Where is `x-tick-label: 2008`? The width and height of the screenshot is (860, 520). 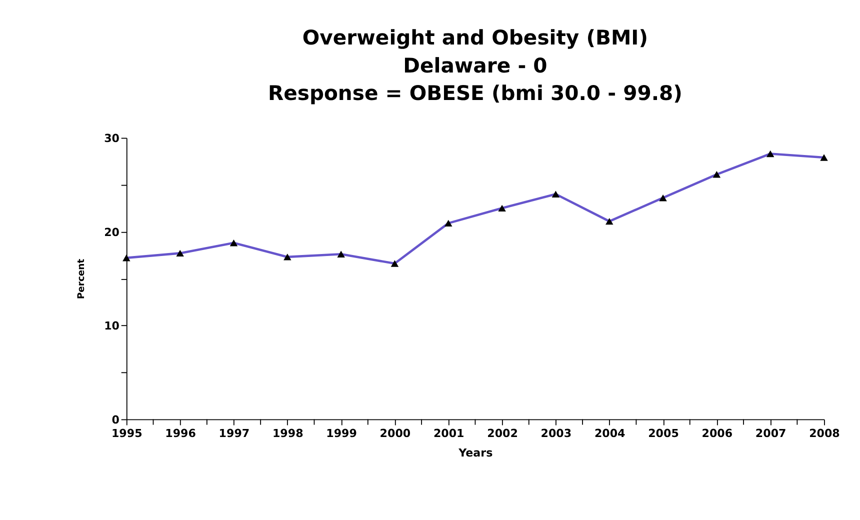
x-tick-label: 2008 is located at coordinates (824, 433).